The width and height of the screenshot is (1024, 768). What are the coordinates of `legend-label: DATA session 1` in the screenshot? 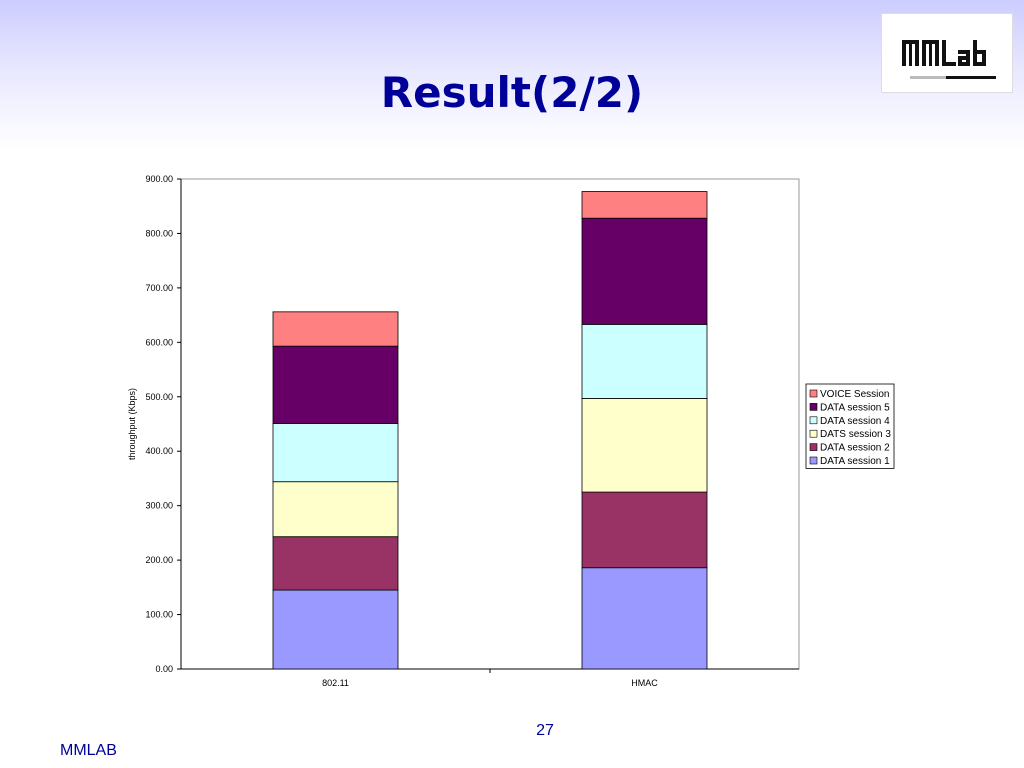 It's located at (855, 461).